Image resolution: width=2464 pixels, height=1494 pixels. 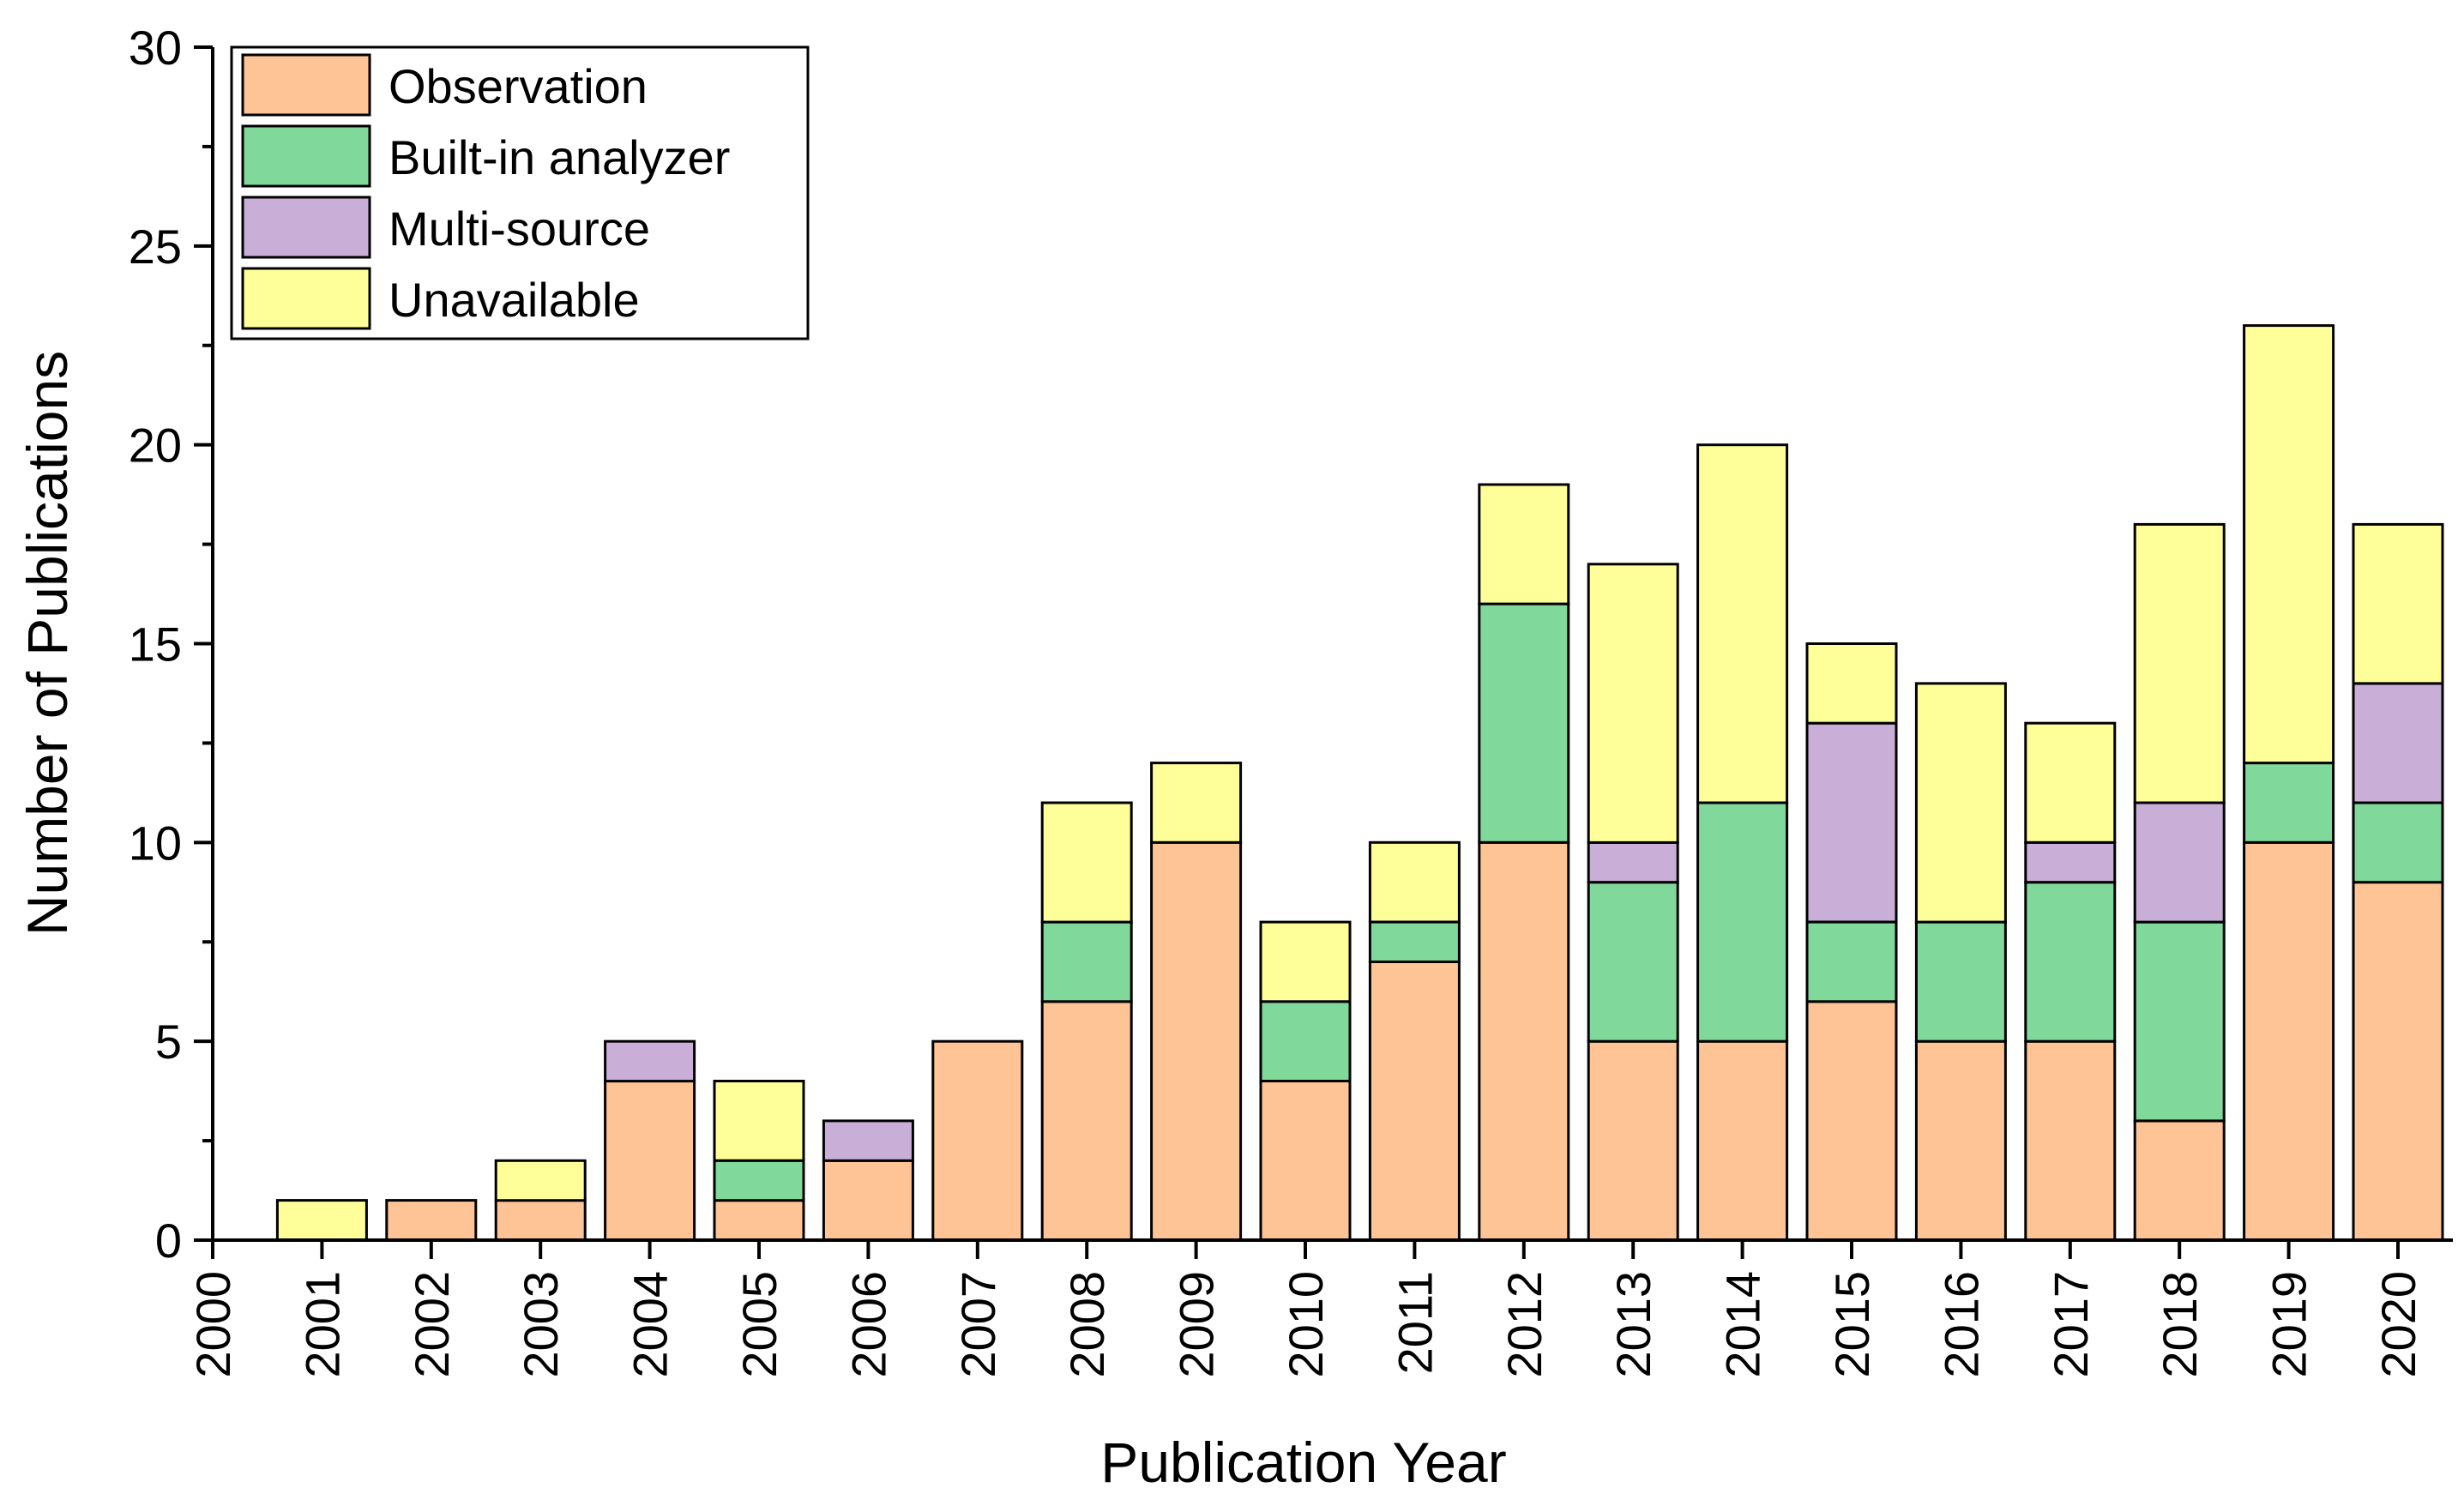 What do you see at coordinates (2071, 1325) in the screenshot?
I see `x-tick-label-2017: 2017` at bounding box center [2071, 1325].